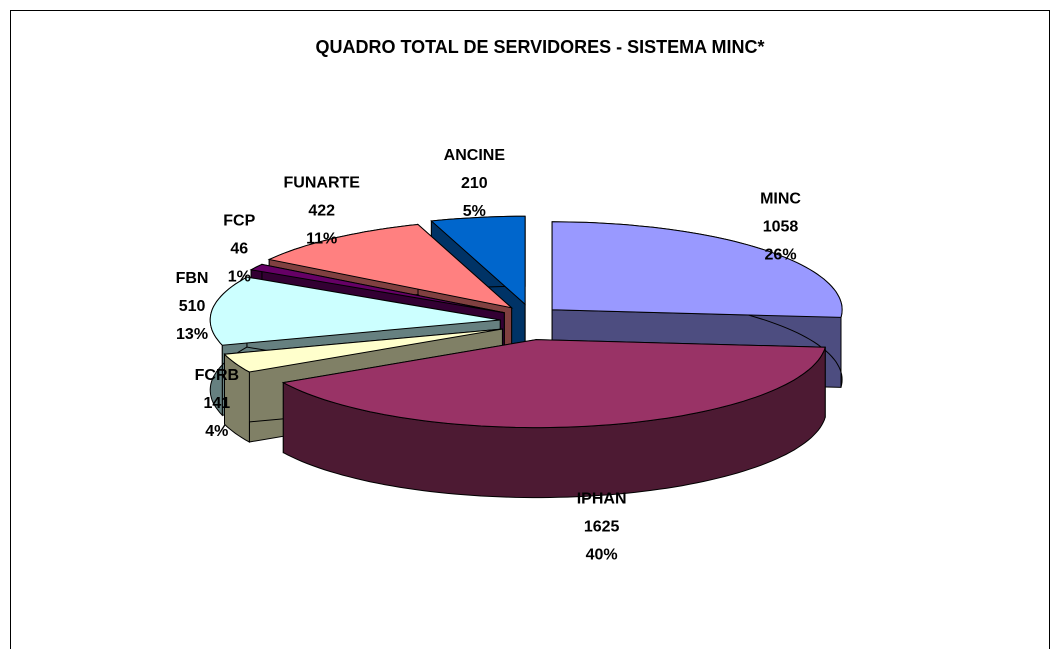 This screenshot has width=1060, height=649. What do you see at coordinates (602, 555) in the screenshot?
I see `data-label-percent: 40%` at bounding box center [602, 555].